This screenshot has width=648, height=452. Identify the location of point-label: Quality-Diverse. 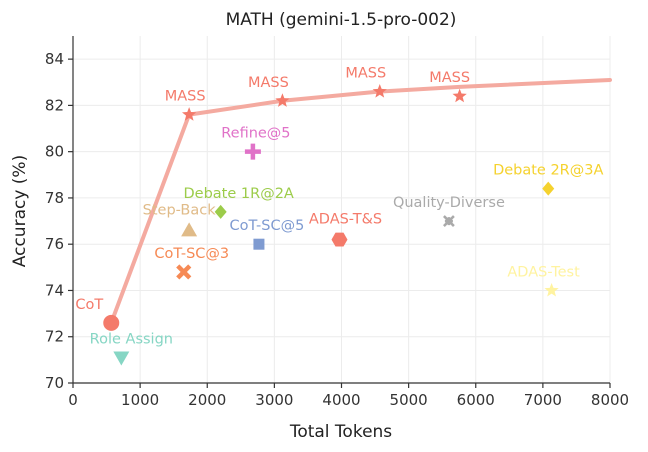
(449, 203).